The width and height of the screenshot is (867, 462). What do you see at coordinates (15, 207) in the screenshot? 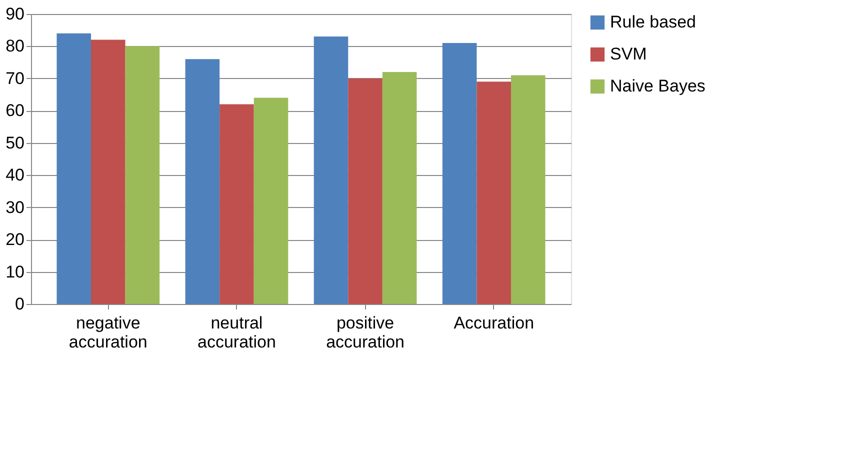
I see `y-tick-label: 30` at bounding box center [15, 207].